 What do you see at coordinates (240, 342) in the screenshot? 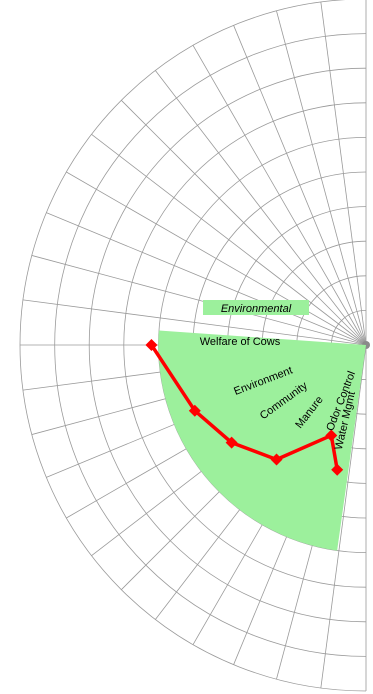
I see `point-label: Welfare of Cows` at bounding box center [240, 342].